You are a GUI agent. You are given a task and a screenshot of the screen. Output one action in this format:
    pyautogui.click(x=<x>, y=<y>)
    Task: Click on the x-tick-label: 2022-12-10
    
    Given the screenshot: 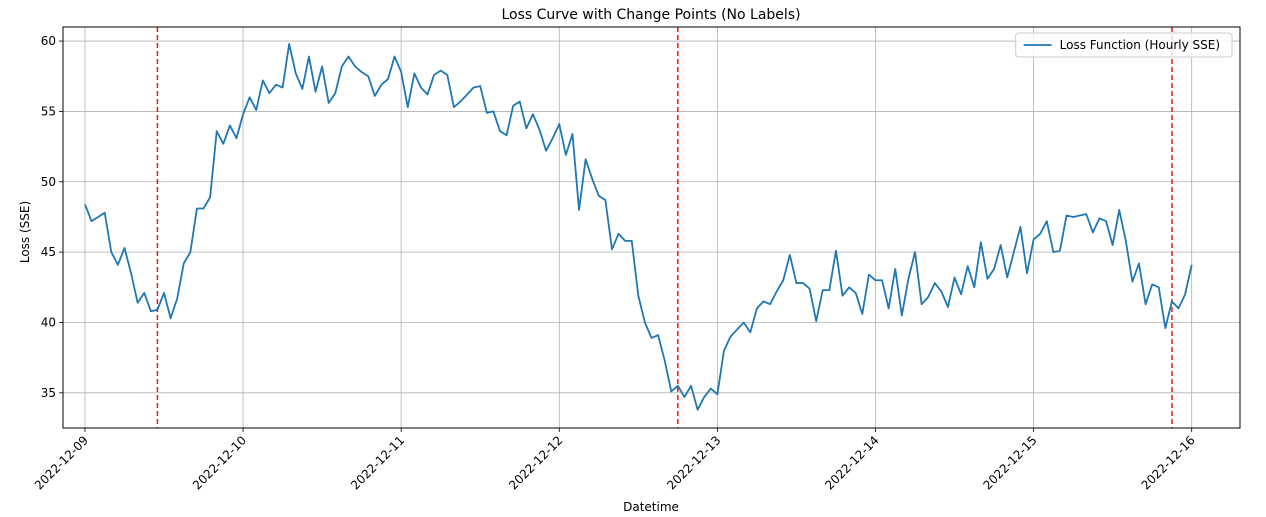 What is the action you would take?
    pyautogui.click(x=219, y=462)
    